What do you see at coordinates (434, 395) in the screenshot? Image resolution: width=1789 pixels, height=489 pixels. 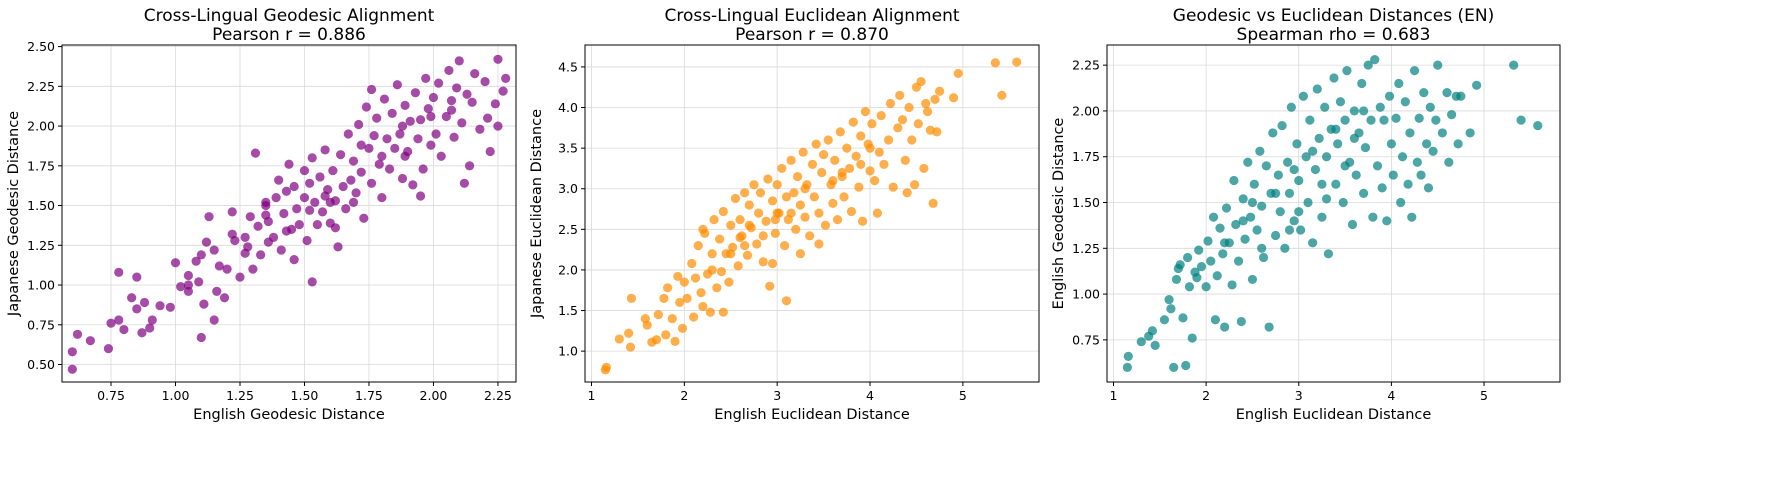 I see `x-tick-label: 2.00` at bounding box center [434, 395].